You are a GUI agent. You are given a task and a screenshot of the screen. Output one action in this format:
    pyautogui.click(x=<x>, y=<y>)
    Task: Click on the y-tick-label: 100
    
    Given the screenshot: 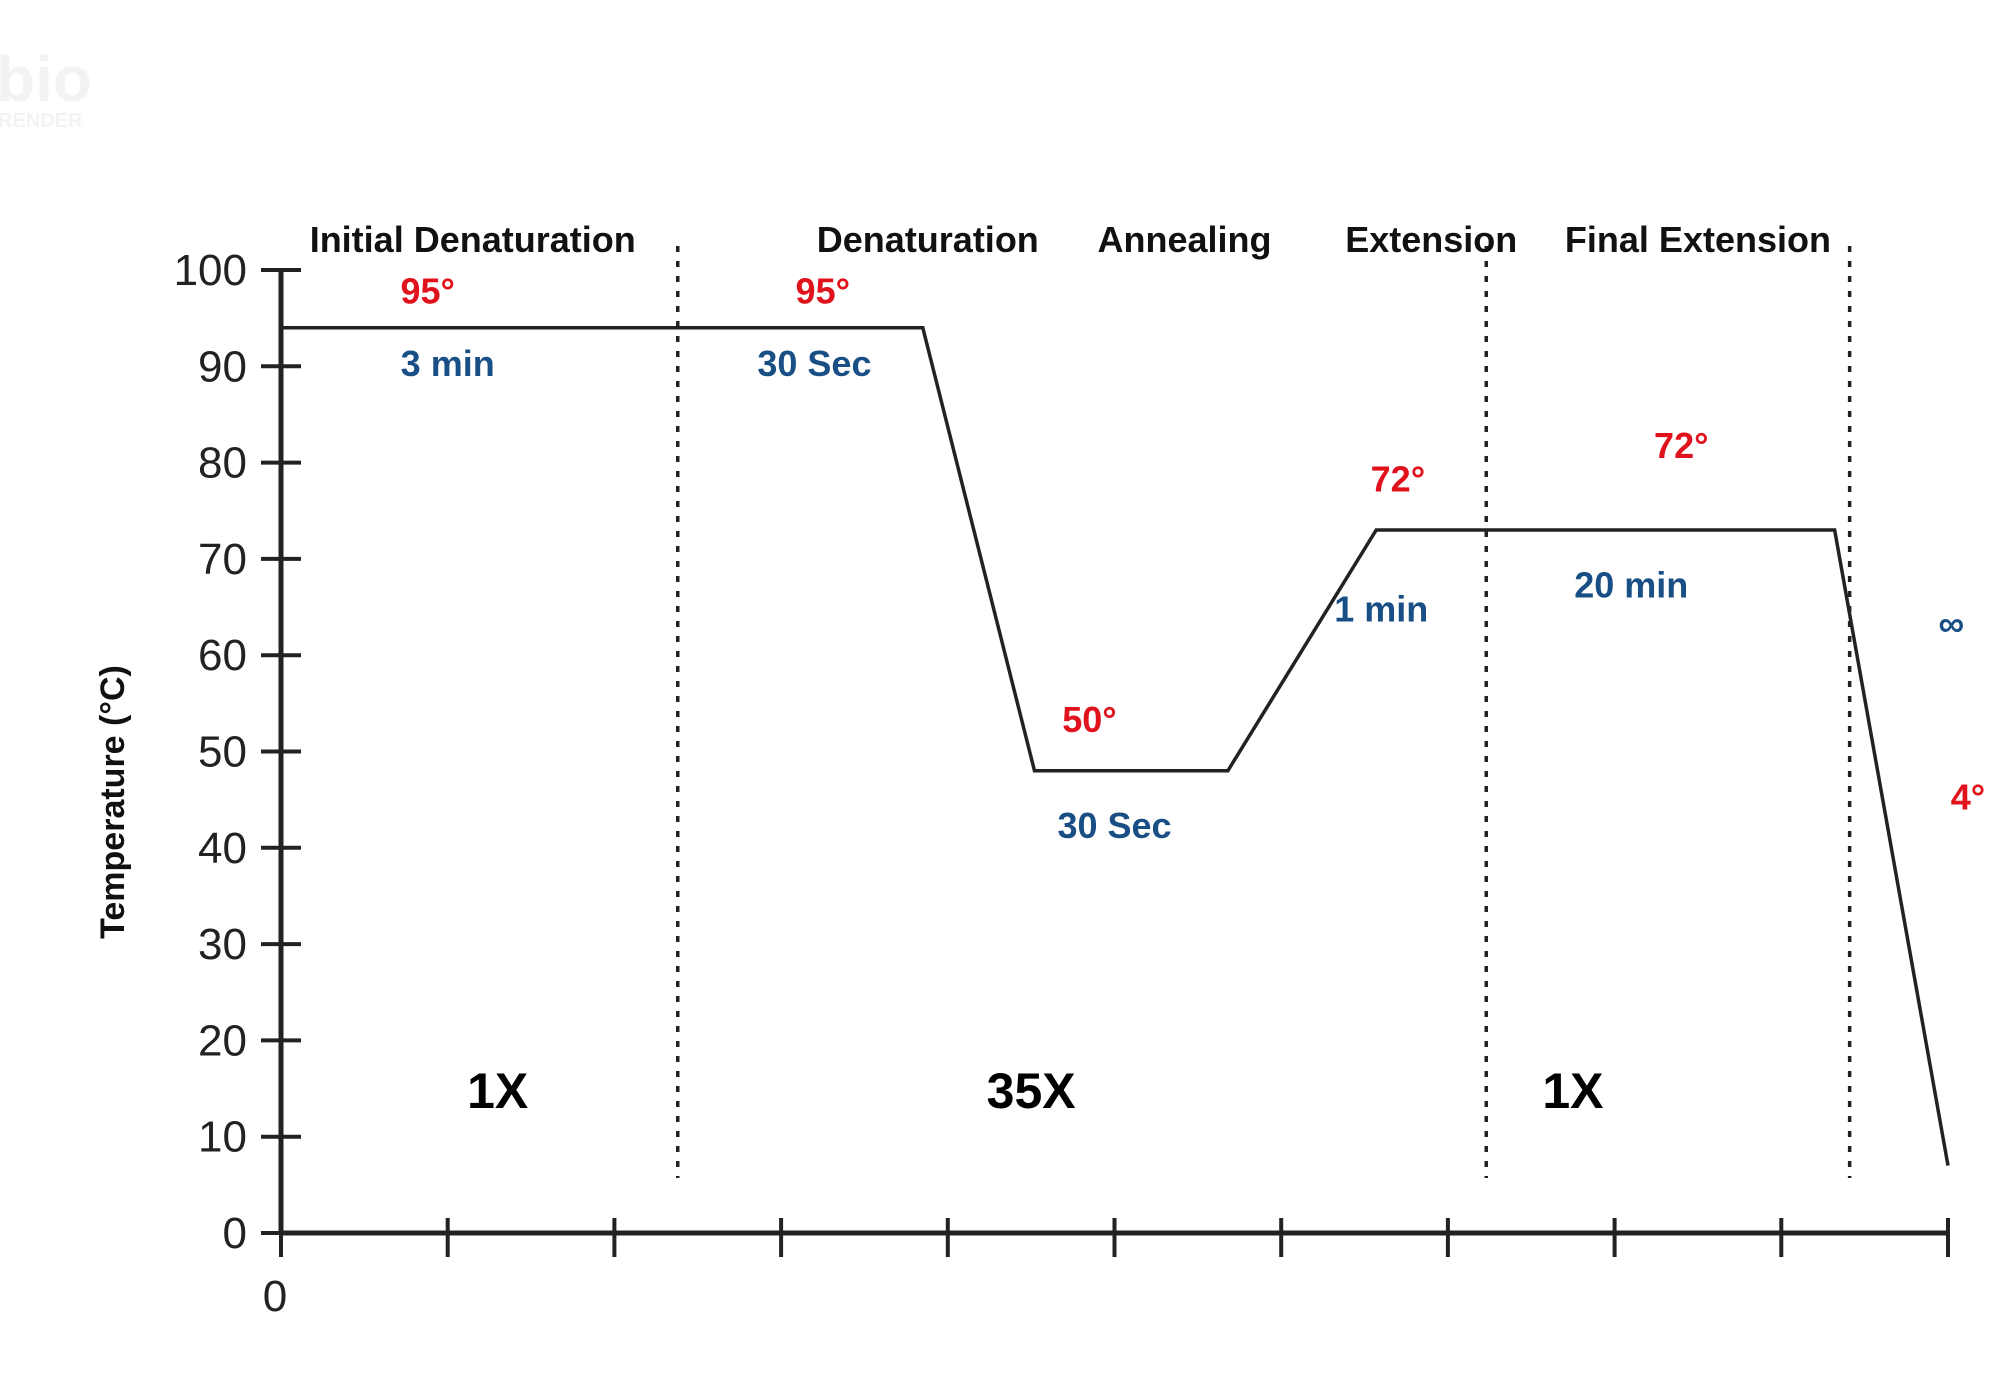 What is the action you would take?
    pyautogui.click(x=210, y=270)
    